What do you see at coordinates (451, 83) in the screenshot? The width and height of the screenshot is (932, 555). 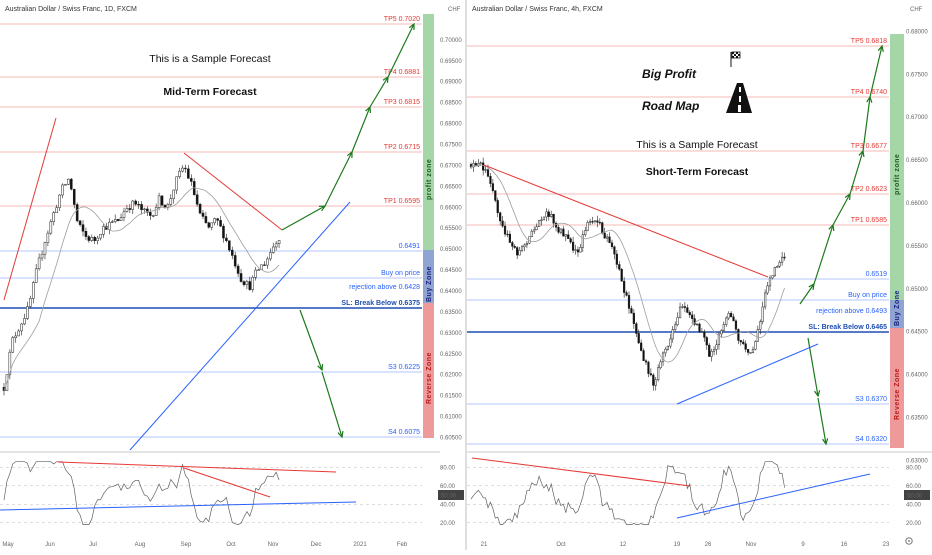 I see `price-tick-label: 0.69000` at bounding box center [451, 83].